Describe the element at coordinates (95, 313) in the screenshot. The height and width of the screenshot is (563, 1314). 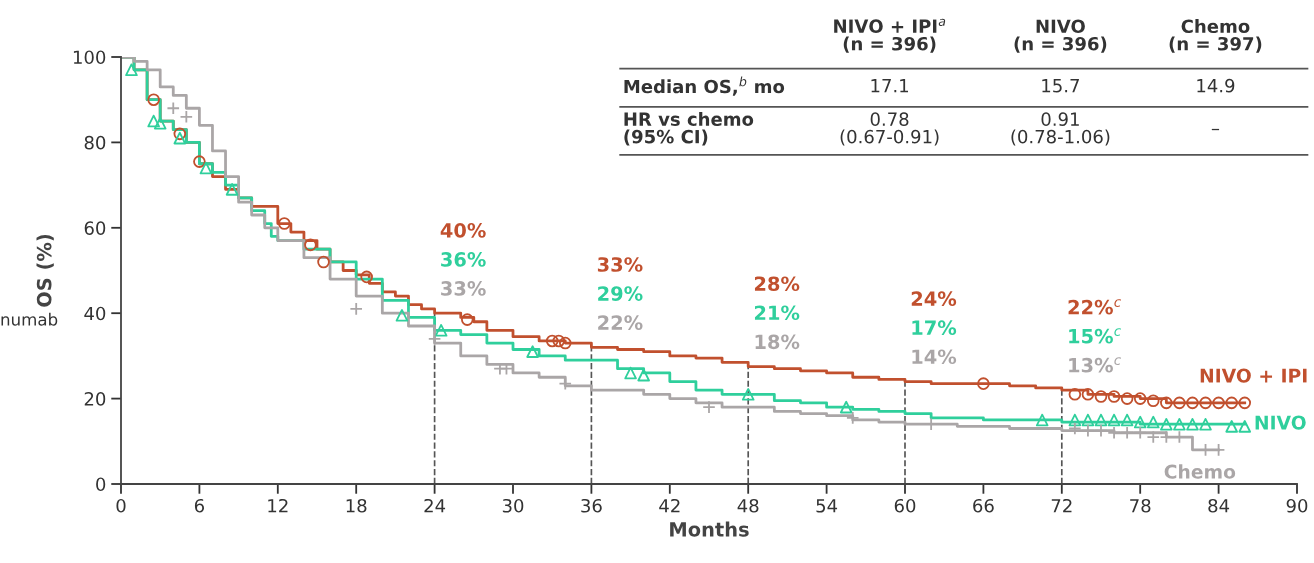
I see `y-tick-label: 40` at that location.